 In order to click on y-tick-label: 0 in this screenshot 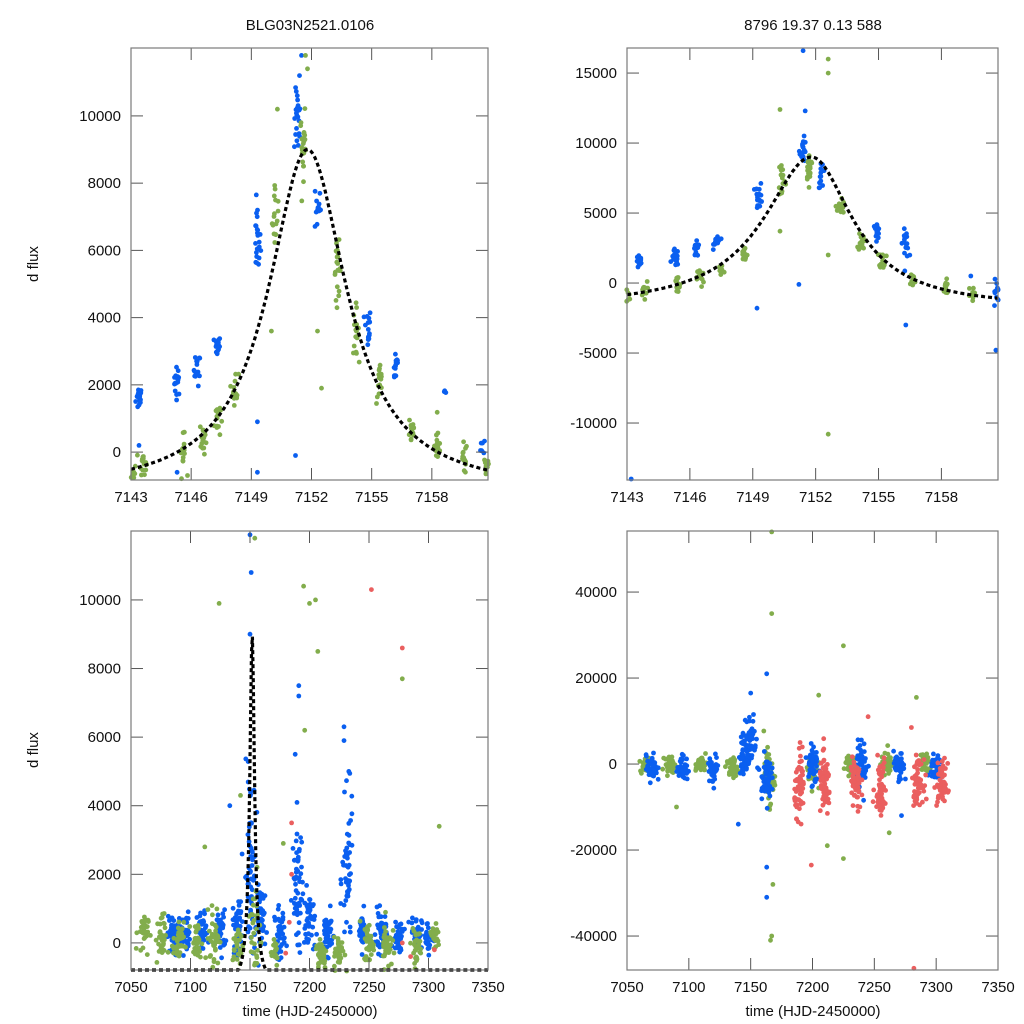, I will do `click(117, 943)`.